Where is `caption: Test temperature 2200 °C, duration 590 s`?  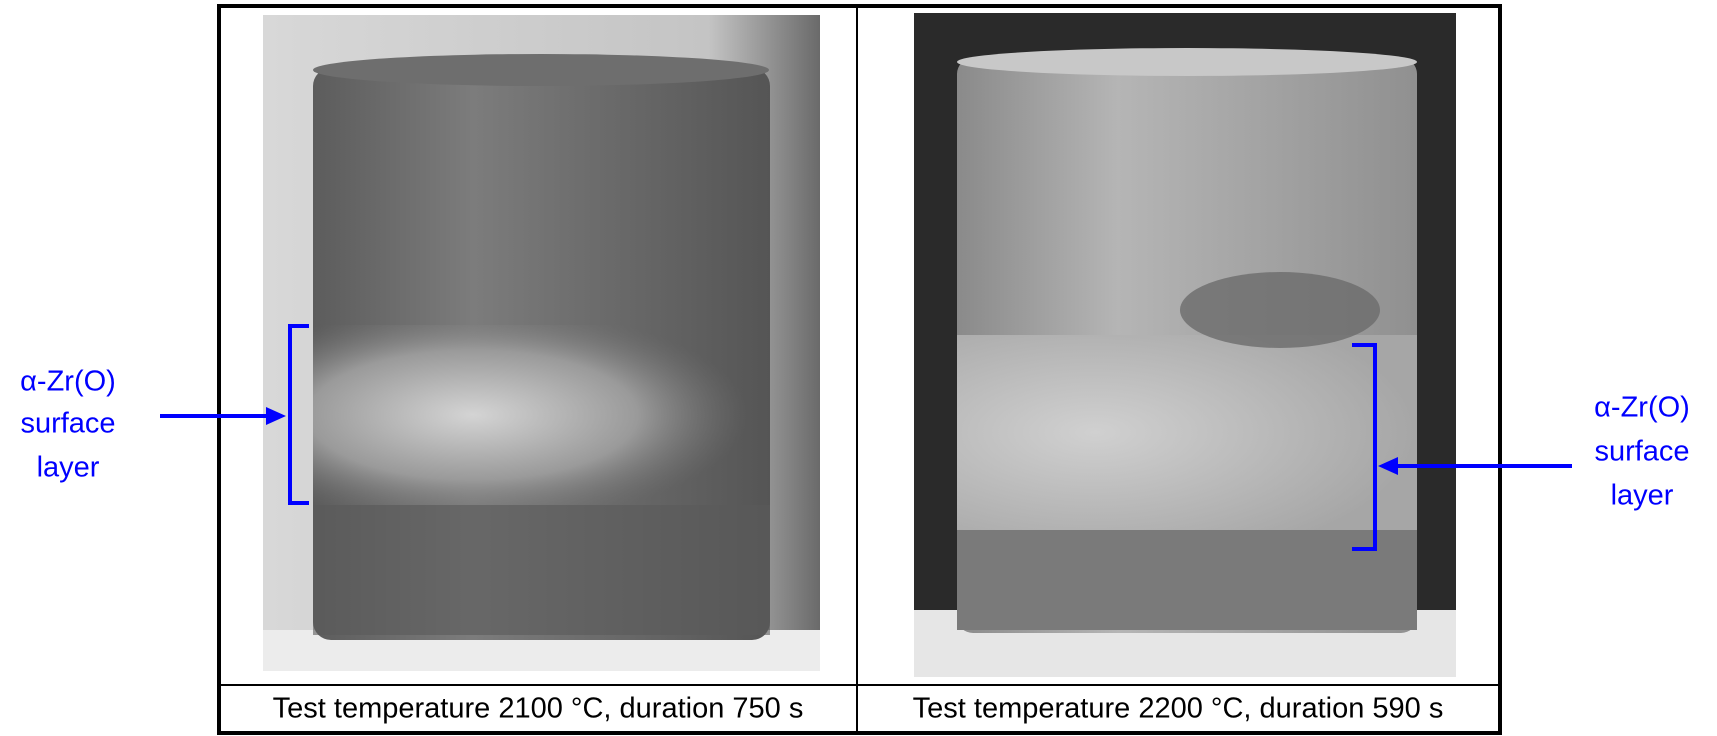
caption: Test temperature 2200 °C, duration 590 s is located at coordinates (1178, 709).